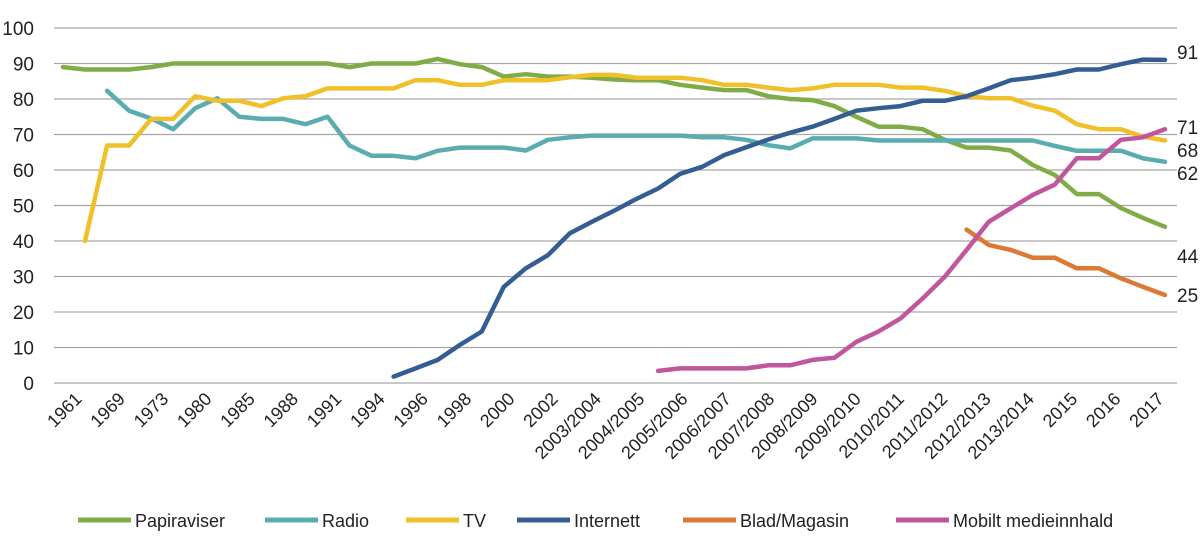 This screenshot has height=548, width=1200. What do you see at coordinates (1187, 53) in the screenshot?
I see `end-value-label: 91` at bounding box center [1187, 53].